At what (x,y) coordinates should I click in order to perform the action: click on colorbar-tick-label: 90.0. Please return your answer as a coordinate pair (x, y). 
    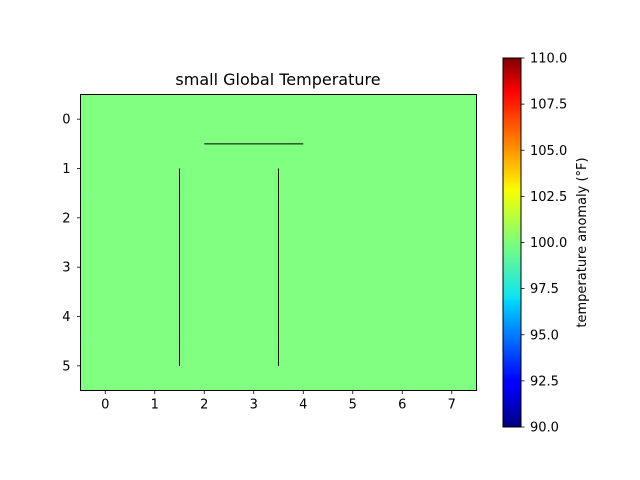
    Looking at the image, I should click on (544, 428).